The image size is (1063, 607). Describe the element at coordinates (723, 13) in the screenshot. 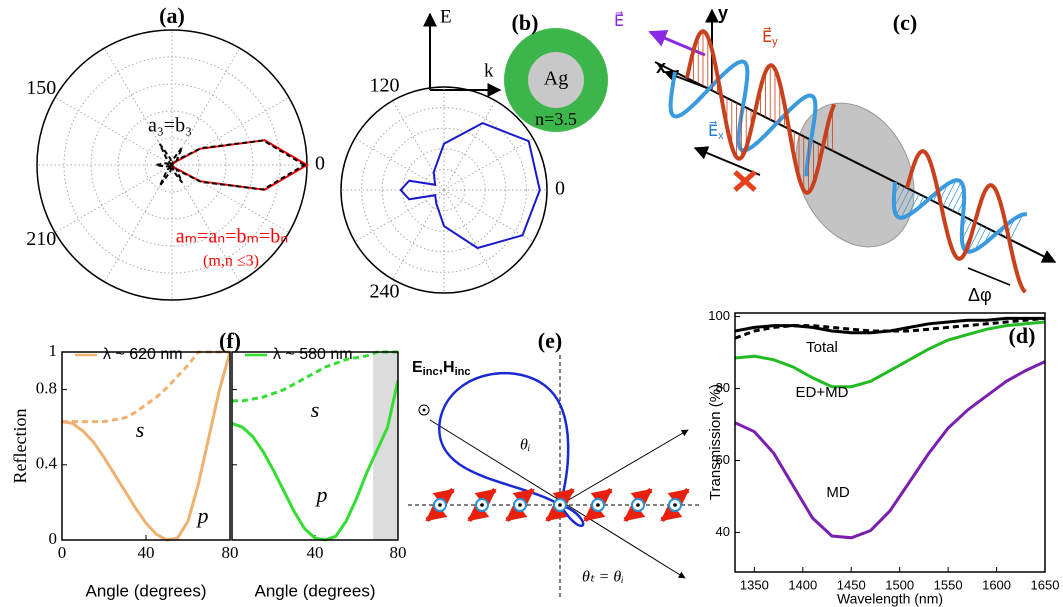

I see `y-label: y` at that location.